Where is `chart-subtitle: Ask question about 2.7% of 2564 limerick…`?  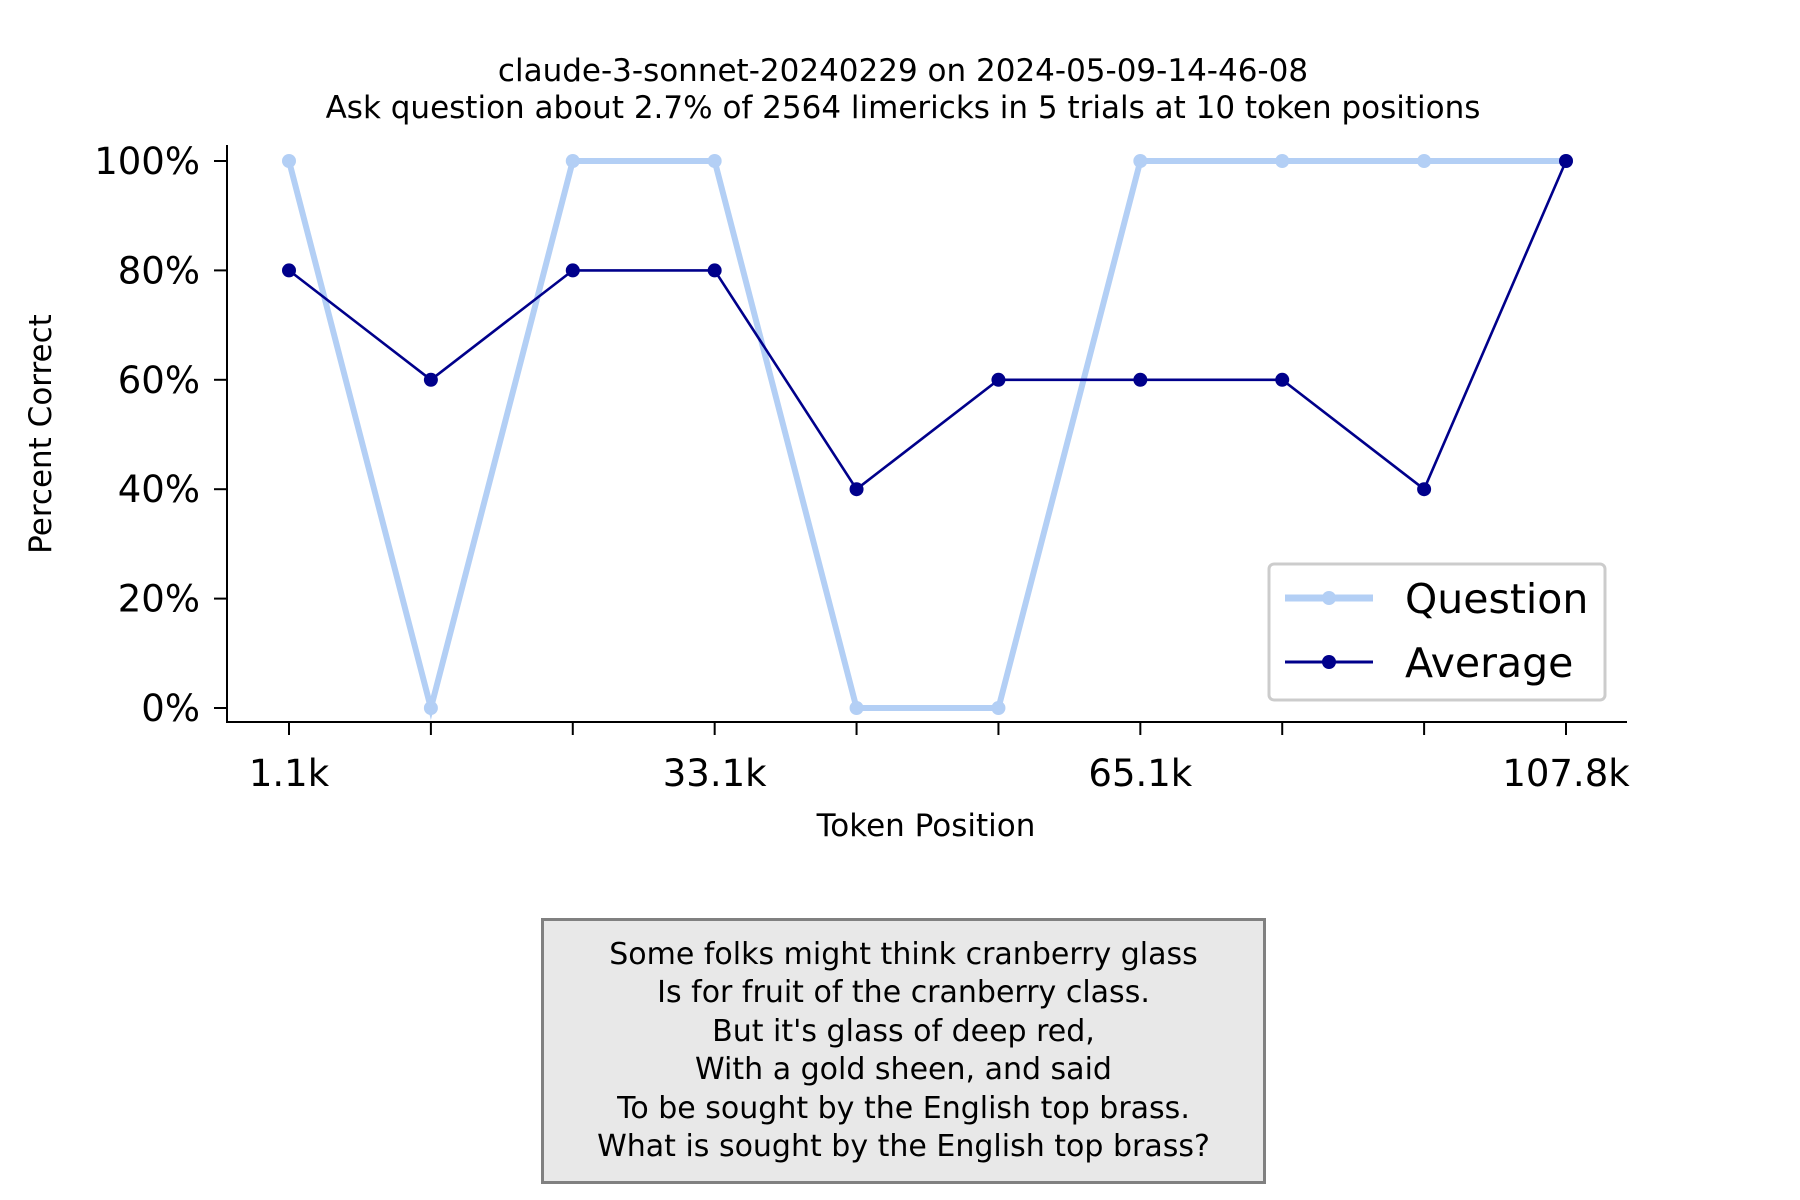 chart-subtitle: Ask question about 2.7% of 2564 limerick… is located at coordinates (903, 108).